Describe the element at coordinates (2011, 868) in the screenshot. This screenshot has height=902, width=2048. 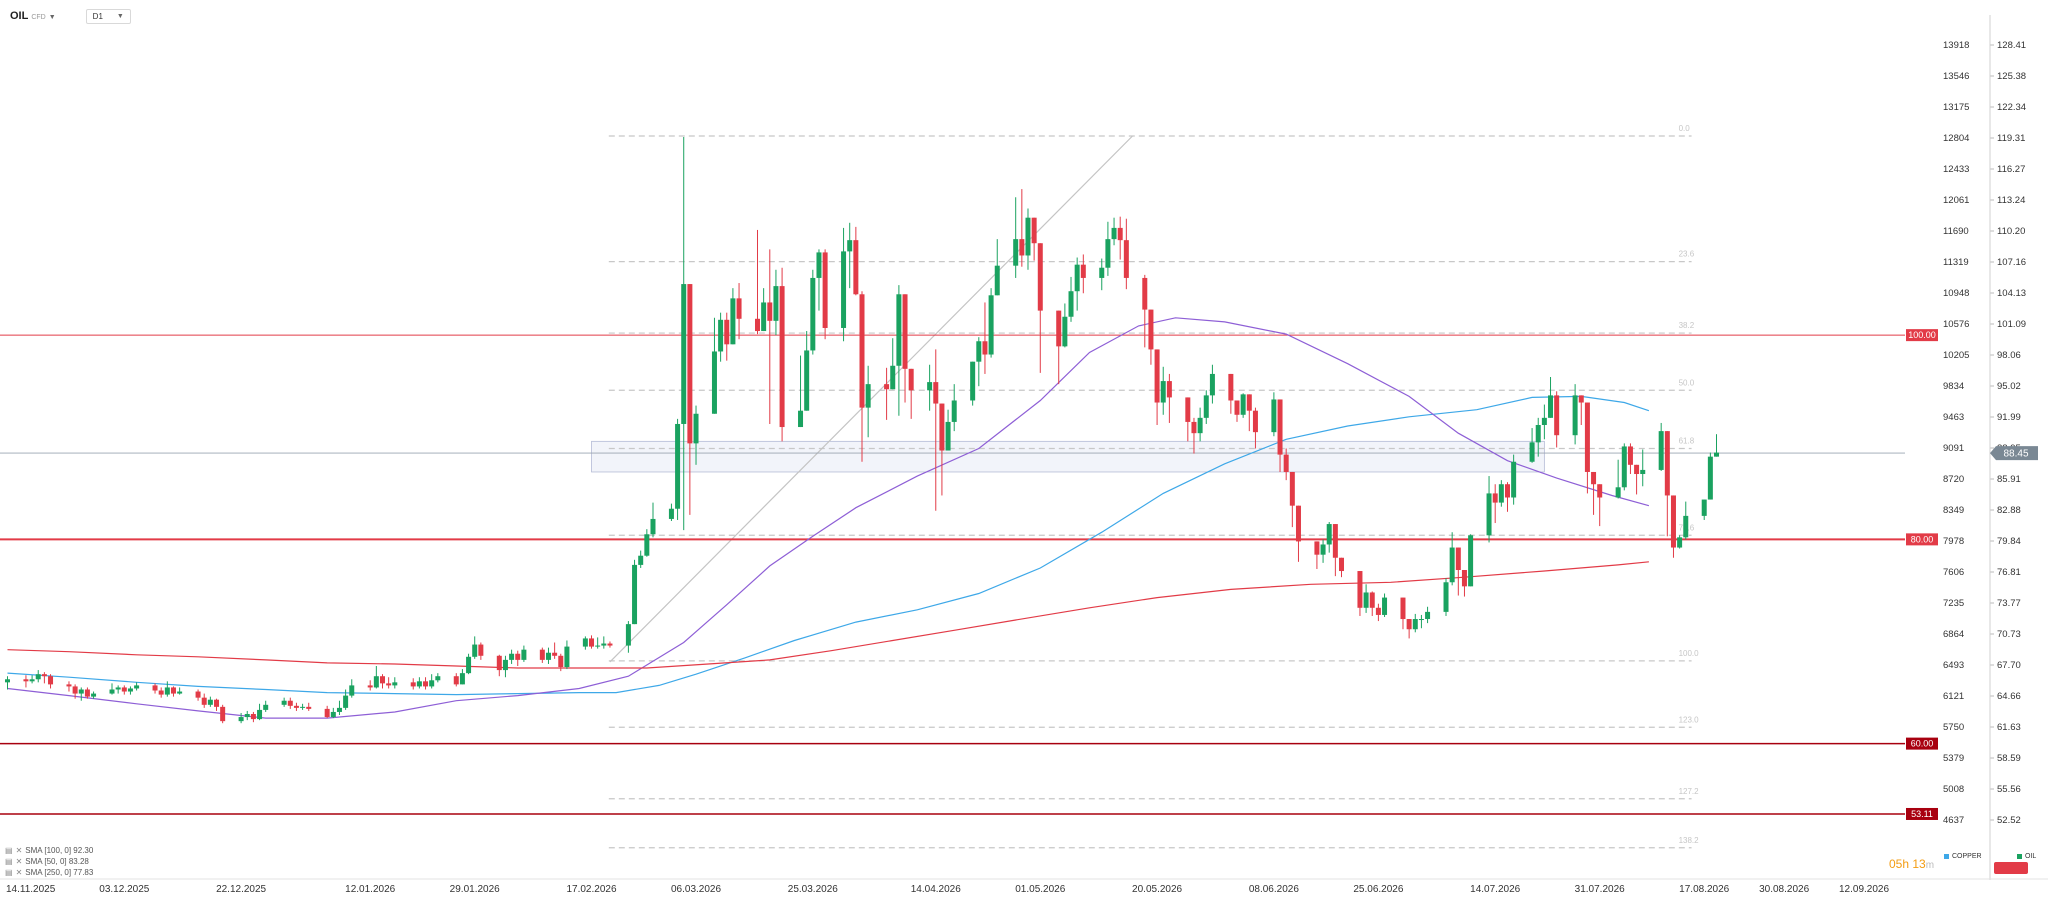
I see `alert-button` at that location.